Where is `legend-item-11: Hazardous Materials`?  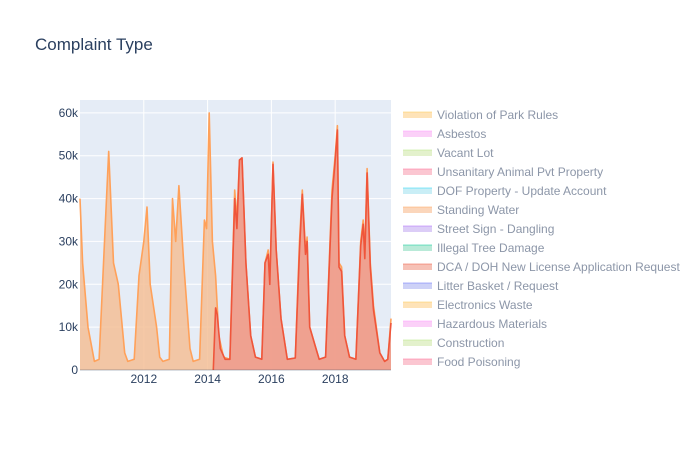
legend-item-11: Hazardous Materials is located at coordinates (475, 324).